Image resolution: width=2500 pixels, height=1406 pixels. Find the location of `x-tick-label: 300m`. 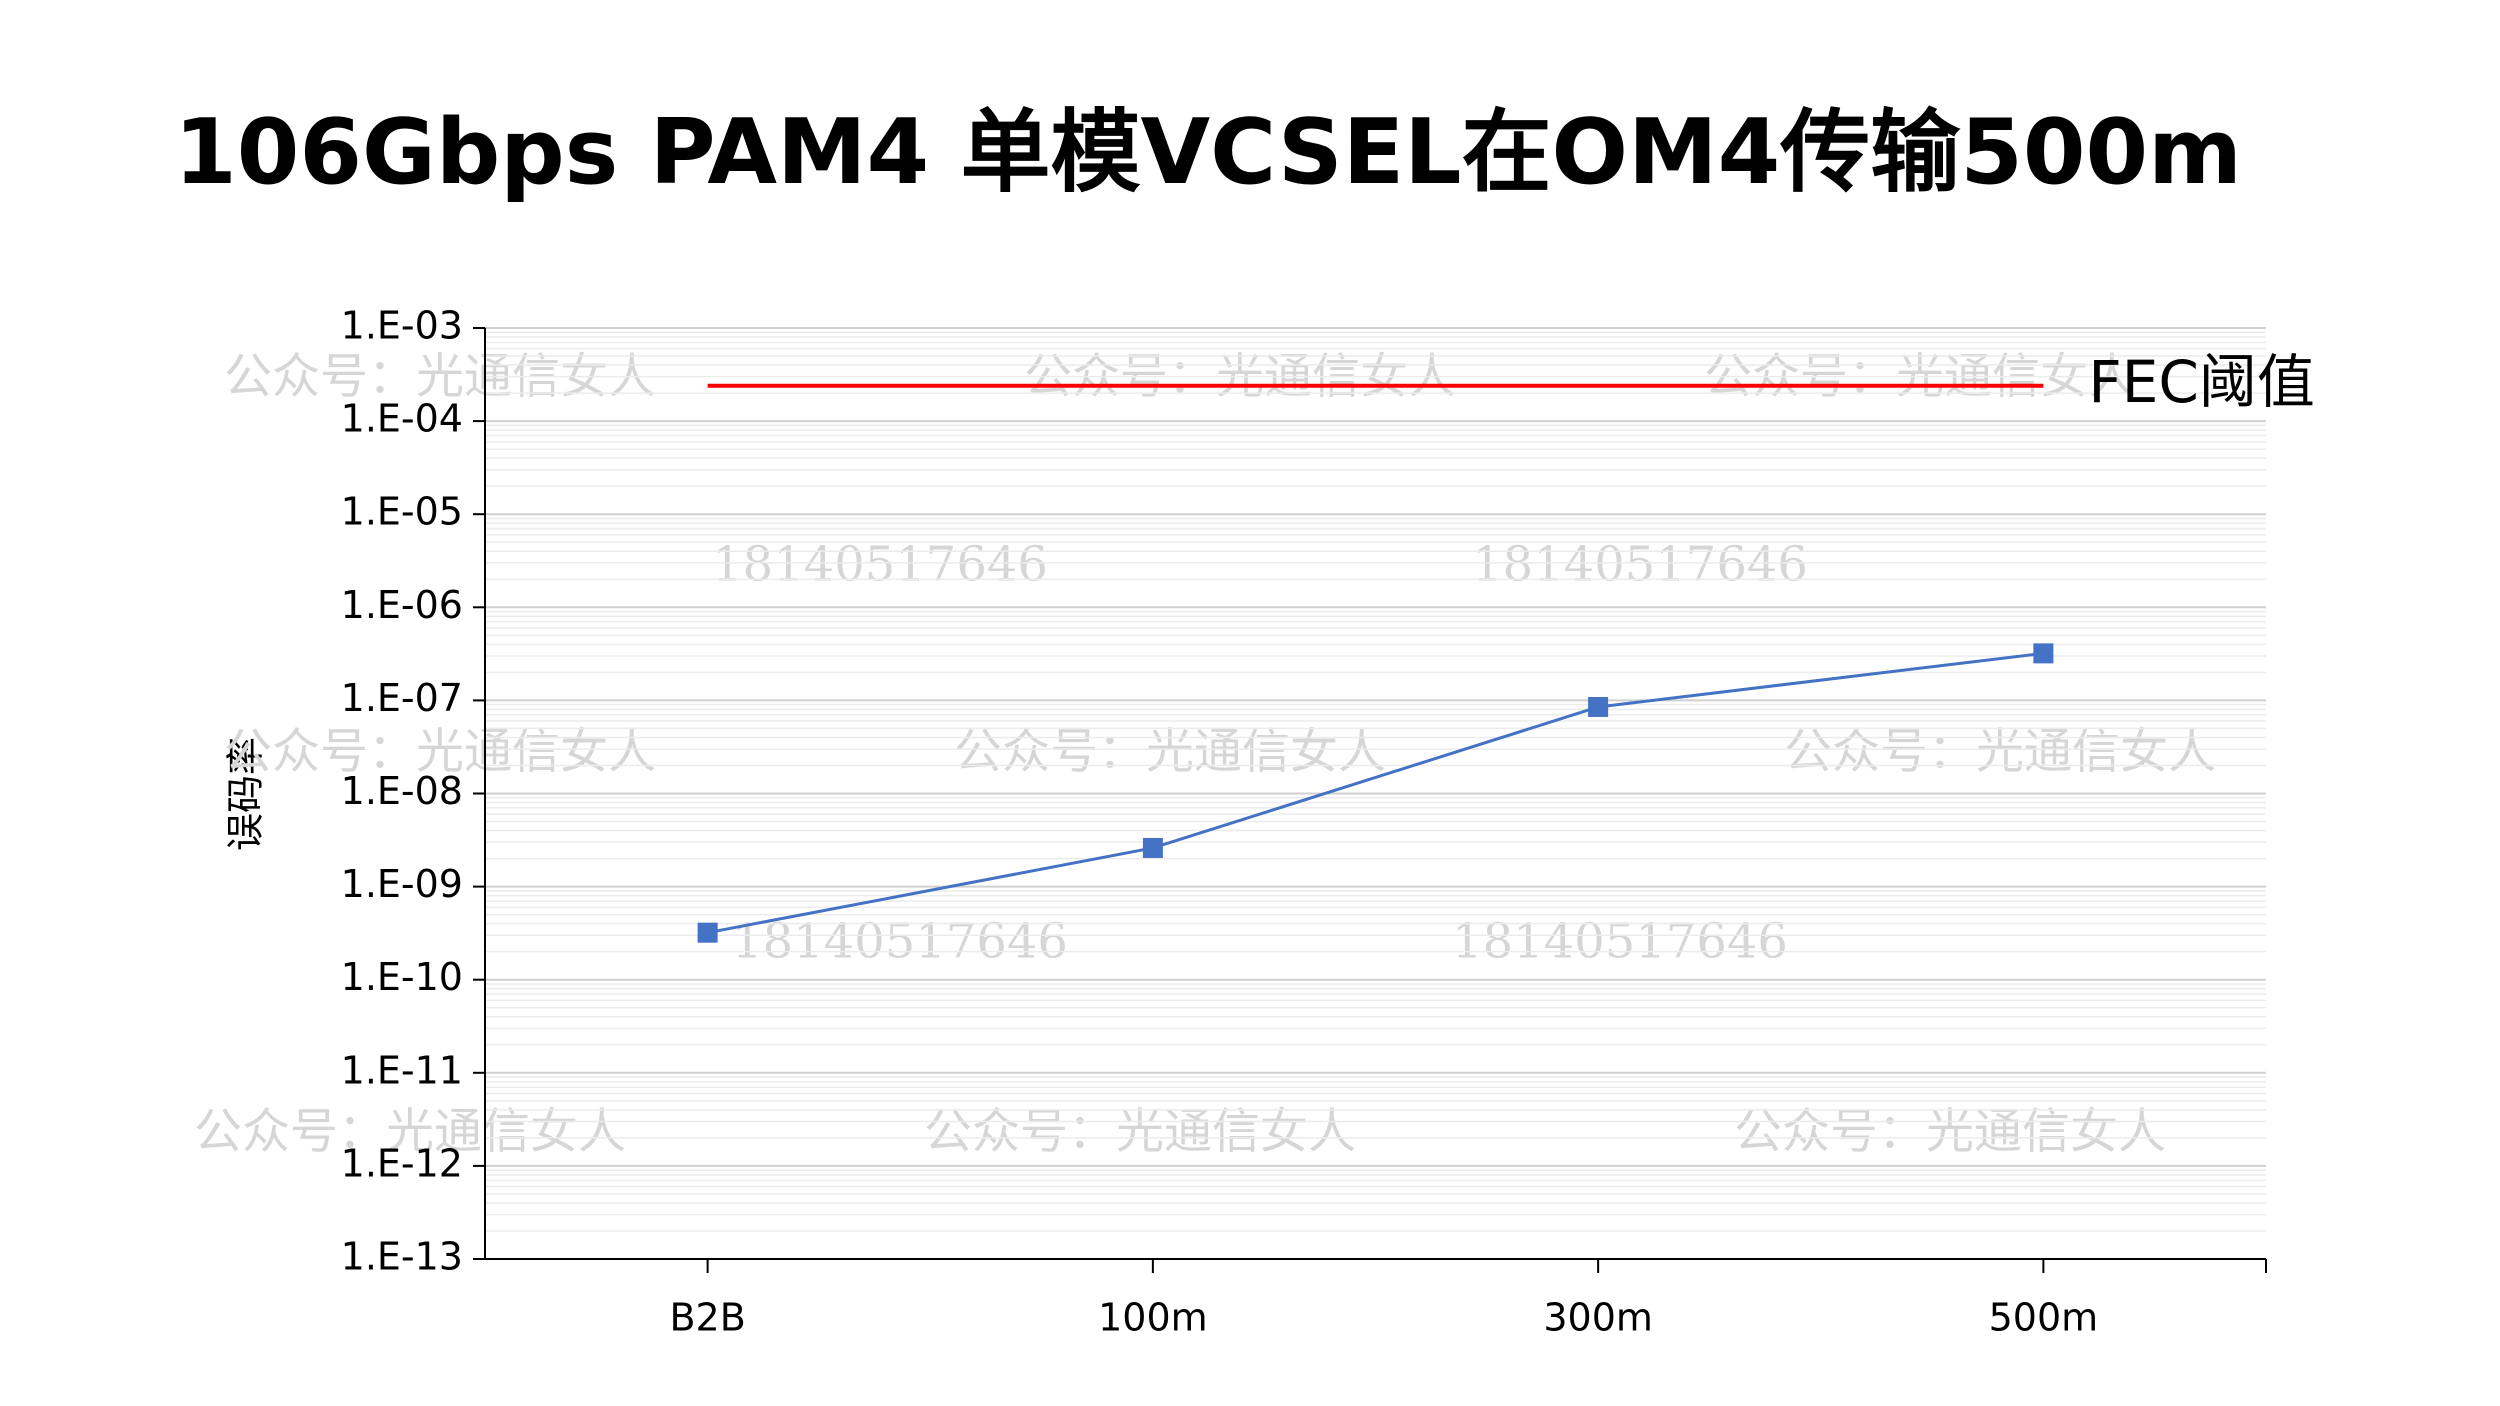

x-tick-label: 300m is located at coordinates (1598, 1318).